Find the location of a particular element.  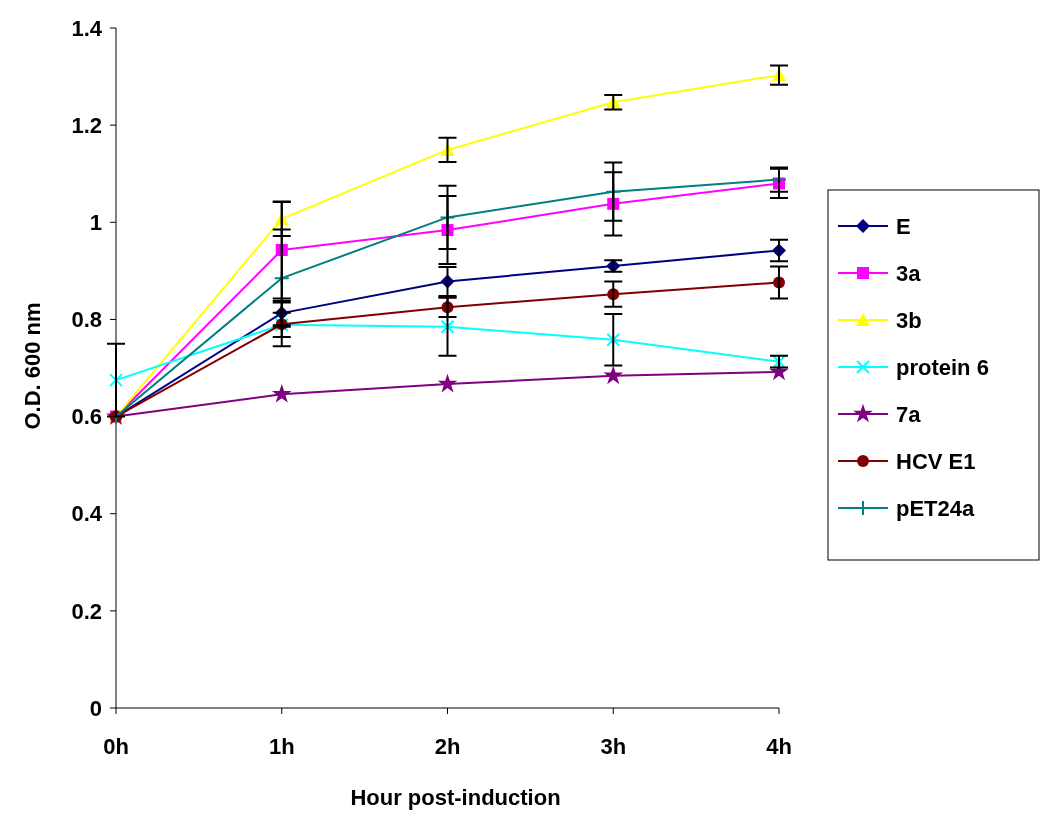

y-tick-label: 1 is located at coordinates (95, 222).